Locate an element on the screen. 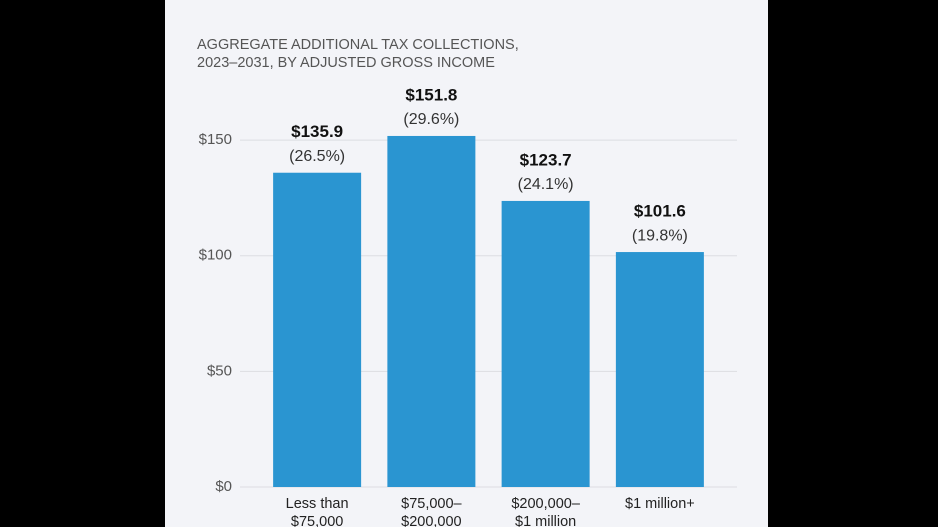 Image resolution: width=938 pixels, height=527 pixels. share-label: (19.8%) is located at coordinates (660, 235).